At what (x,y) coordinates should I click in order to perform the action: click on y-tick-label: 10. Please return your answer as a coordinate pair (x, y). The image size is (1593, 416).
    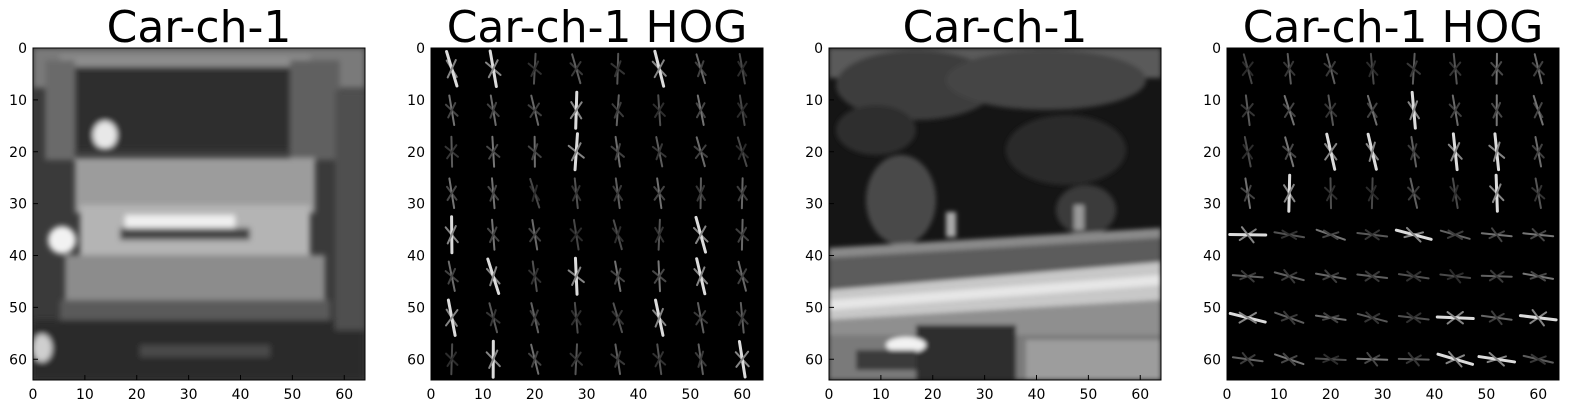
    Looking at the image, I should click on (416, 101).